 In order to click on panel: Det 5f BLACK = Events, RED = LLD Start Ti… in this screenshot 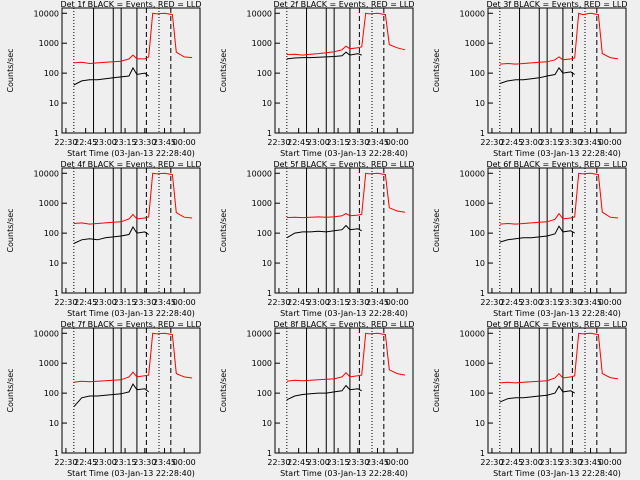, I will do `click(317, 239)`.